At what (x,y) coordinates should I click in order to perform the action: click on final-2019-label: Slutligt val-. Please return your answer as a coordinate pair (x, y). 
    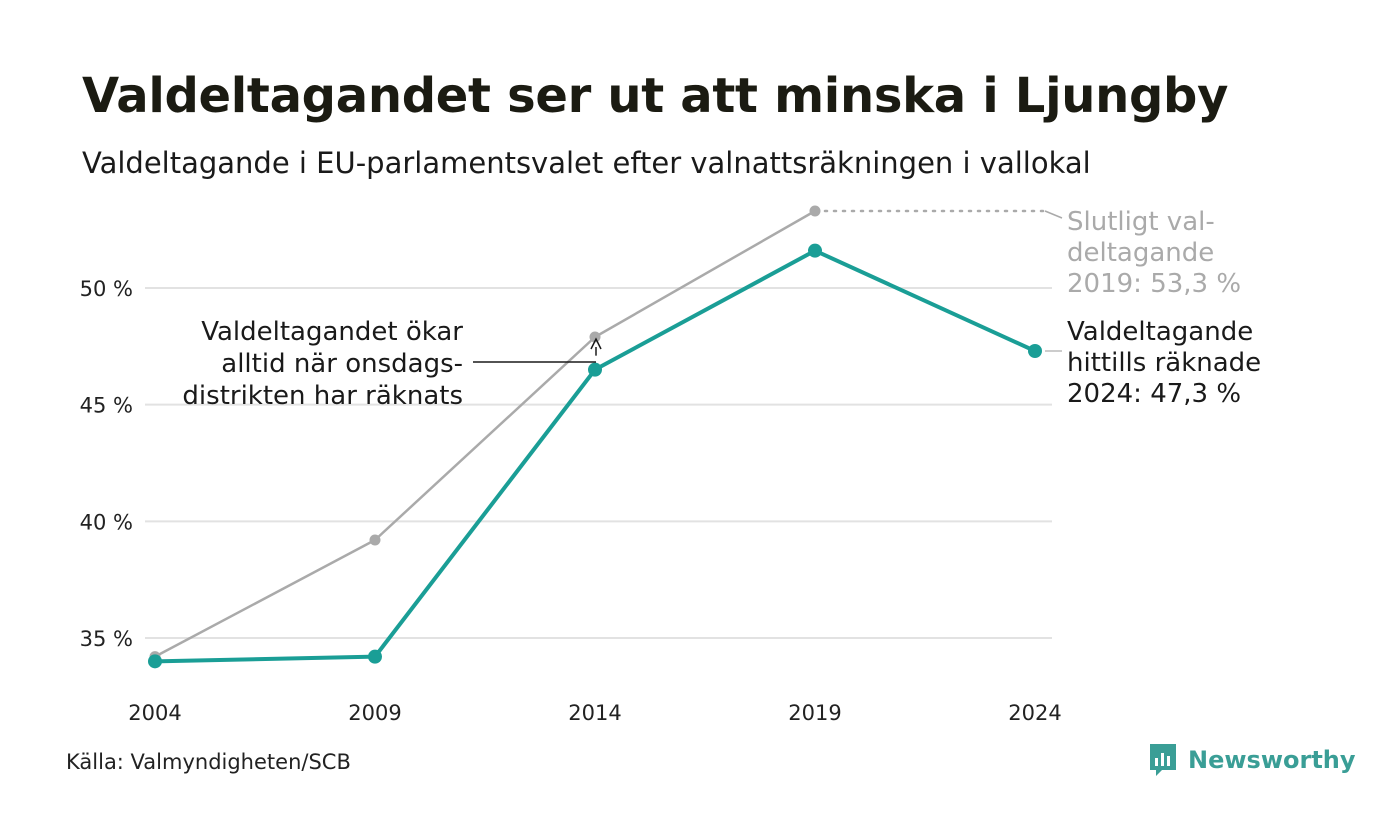
    Looking at the image, I should click on (1141, 222).